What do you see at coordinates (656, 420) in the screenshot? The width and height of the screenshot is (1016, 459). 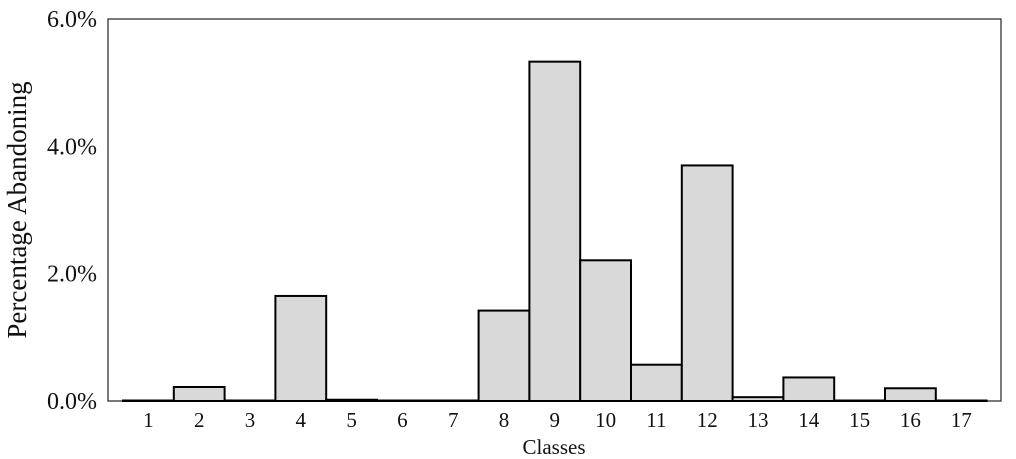 I see `x-tick-label: 11` at bounding box center [656, 420].